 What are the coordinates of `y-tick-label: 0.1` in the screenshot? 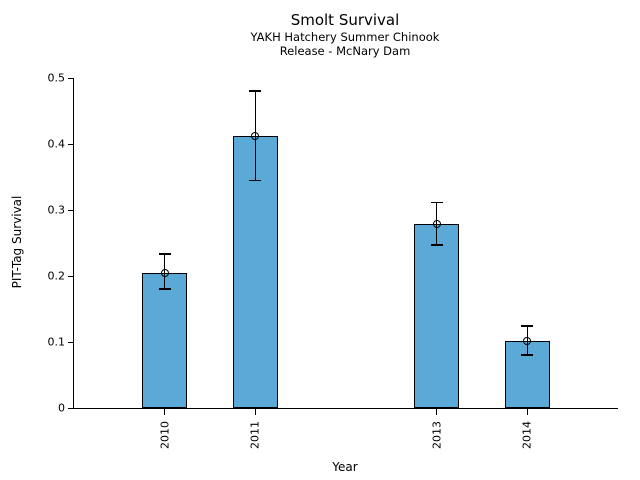 It's located at (56, 342).